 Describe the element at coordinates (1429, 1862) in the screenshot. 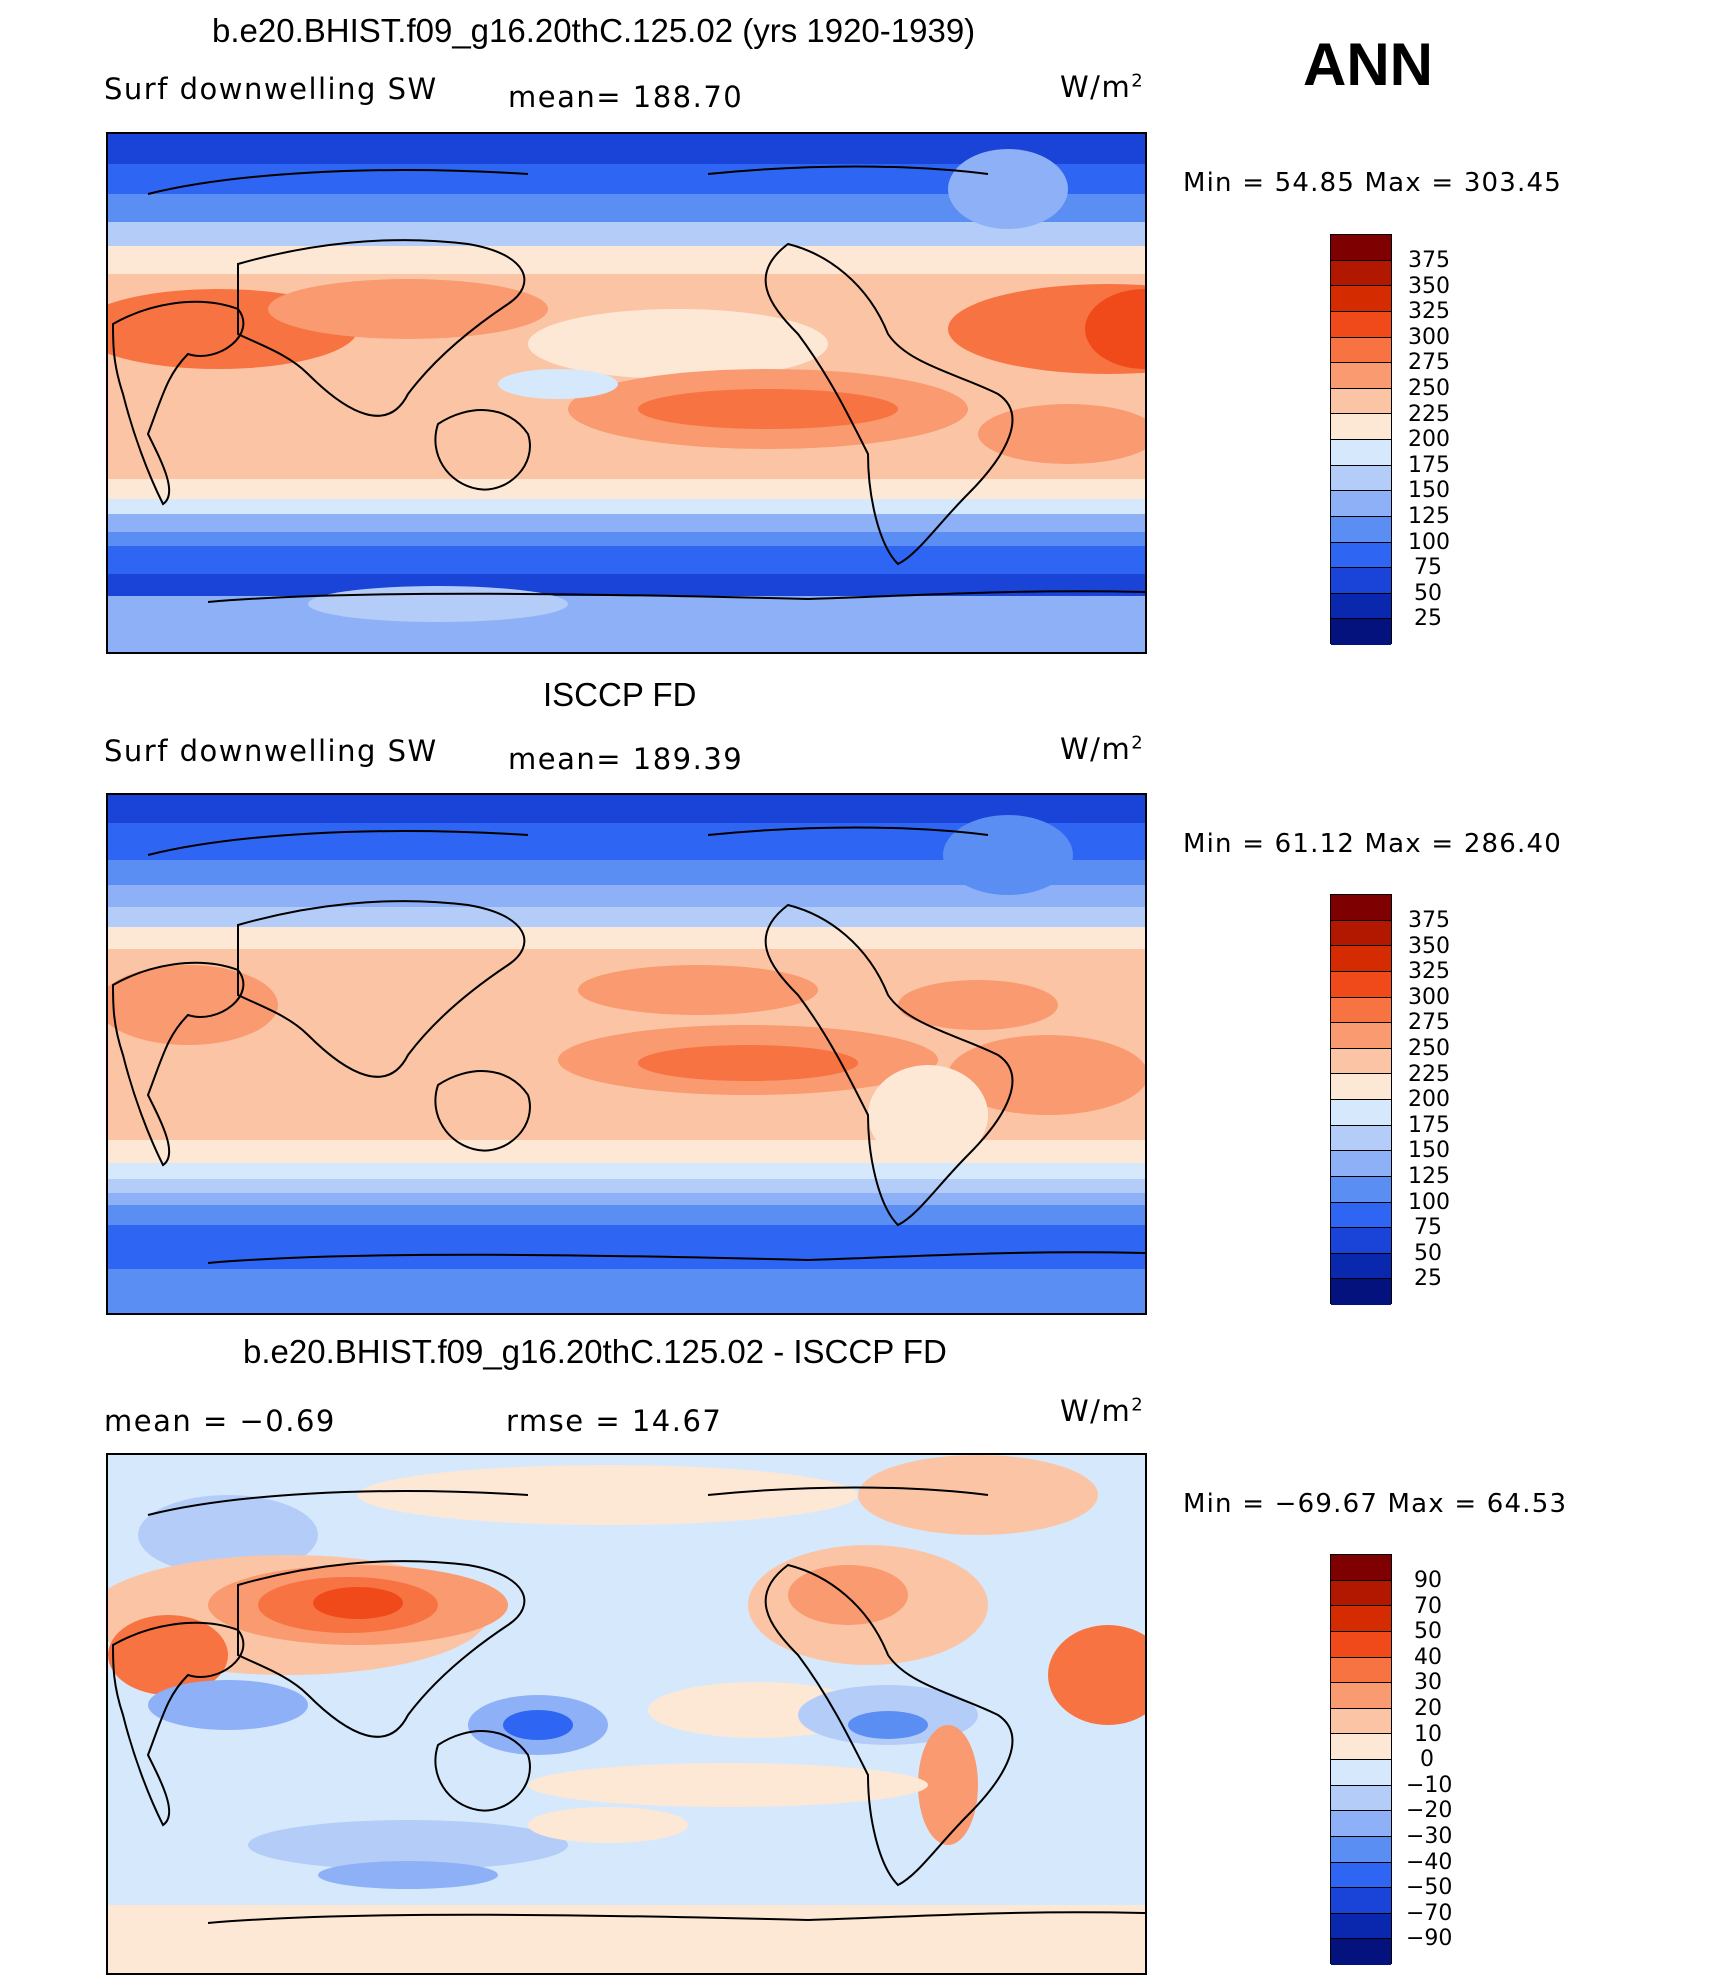

I see `colorbar-tick-label: −40` at that location.